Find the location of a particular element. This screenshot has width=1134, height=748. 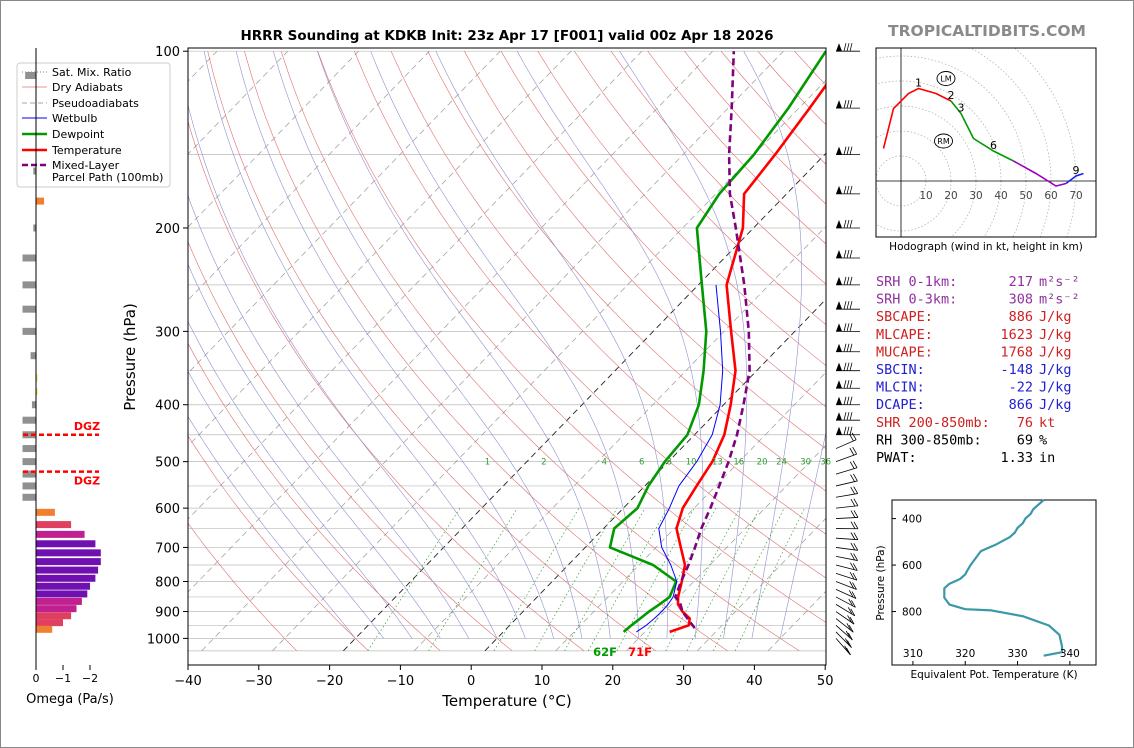

surface-temperature-label: 71F is located at coordinates (640, 652).